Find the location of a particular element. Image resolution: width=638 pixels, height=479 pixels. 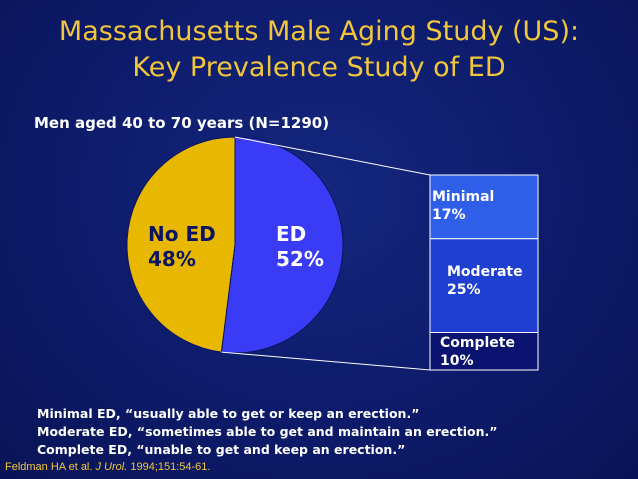

citation-authors: Feldman HA et al. is located at coordinates (49, 467).